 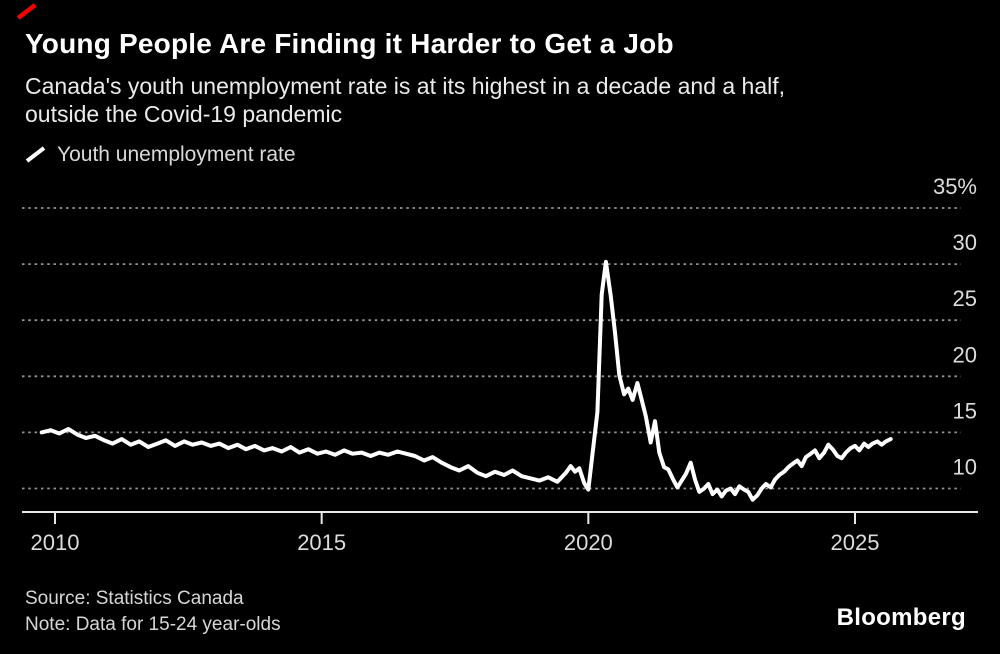 I want to click on bloomberg-logo: Bloomberg, so click(x=901, y=617).